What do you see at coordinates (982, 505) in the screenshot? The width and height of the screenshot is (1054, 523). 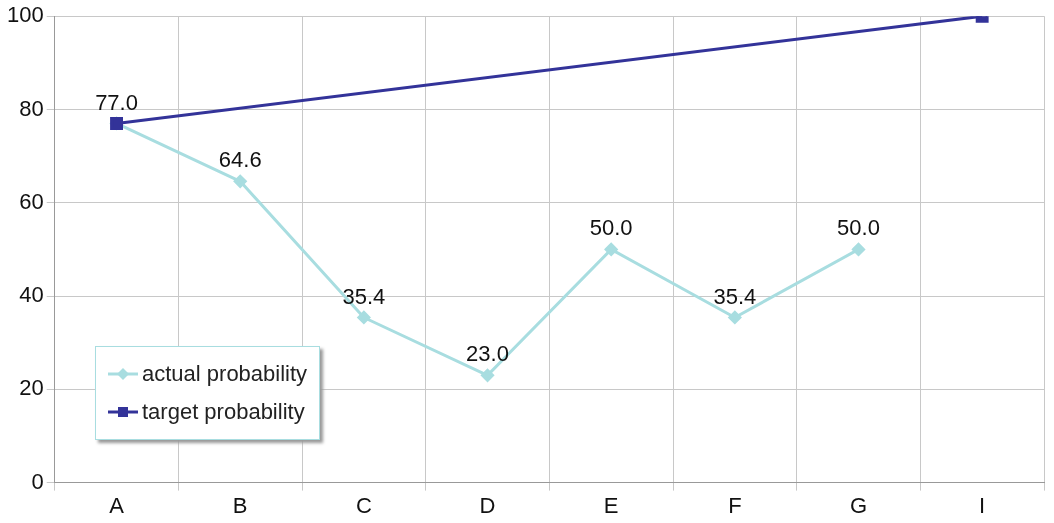 I see `x-tick-label: I` at bounding box center [982, 505].